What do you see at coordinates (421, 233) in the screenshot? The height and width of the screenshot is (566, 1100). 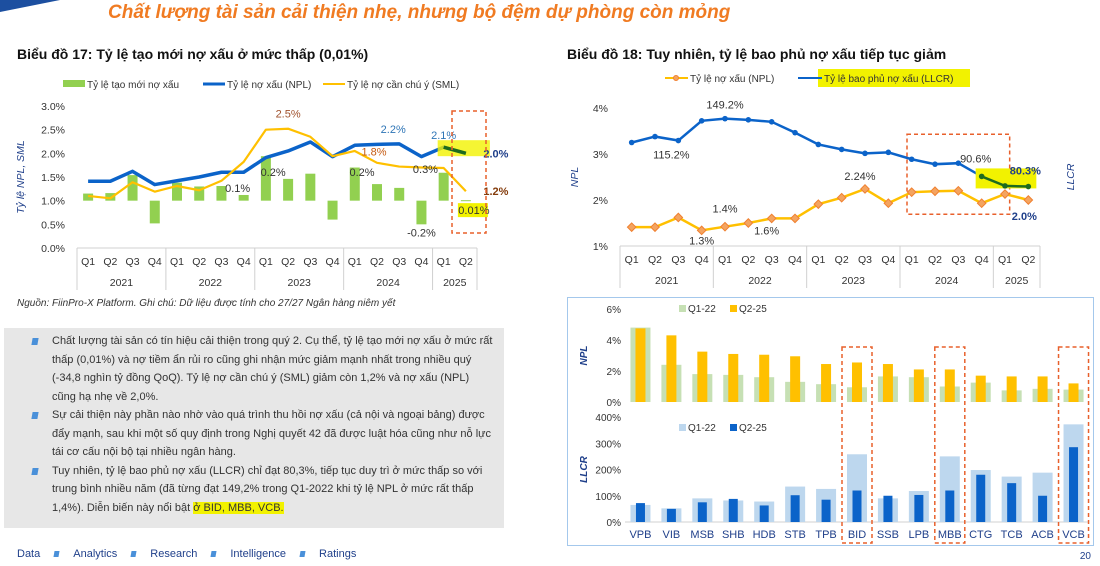 I see `data-label: -0.2%` at bounding box center [421, 233].